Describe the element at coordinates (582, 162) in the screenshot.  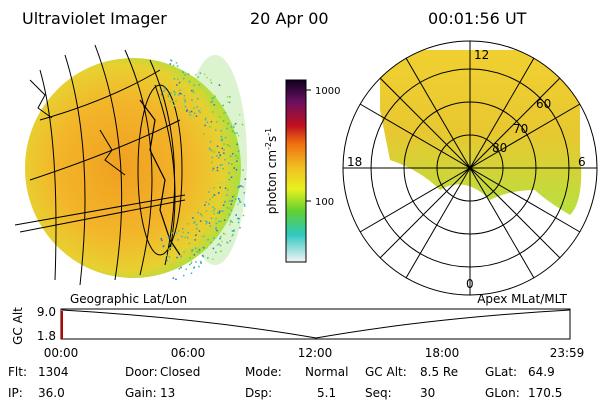
I see `mlt-label: 6` at that location.